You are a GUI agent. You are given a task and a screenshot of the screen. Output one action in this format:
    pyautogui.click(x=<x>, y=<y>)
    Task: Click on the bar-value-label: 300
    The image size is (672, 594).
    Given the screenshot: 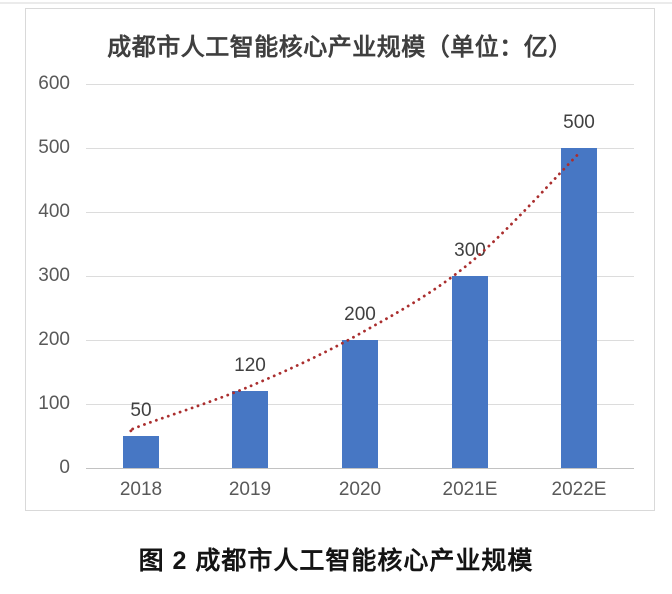 What is the action you would take?
    pyautogui.click(x=470, y=250)
    